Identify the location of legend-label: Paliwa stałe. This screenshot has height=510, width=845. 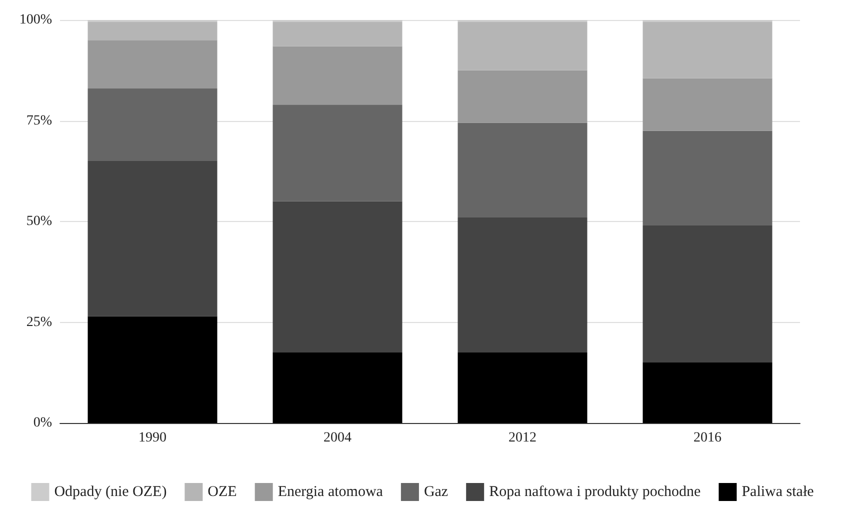
(778, 492).